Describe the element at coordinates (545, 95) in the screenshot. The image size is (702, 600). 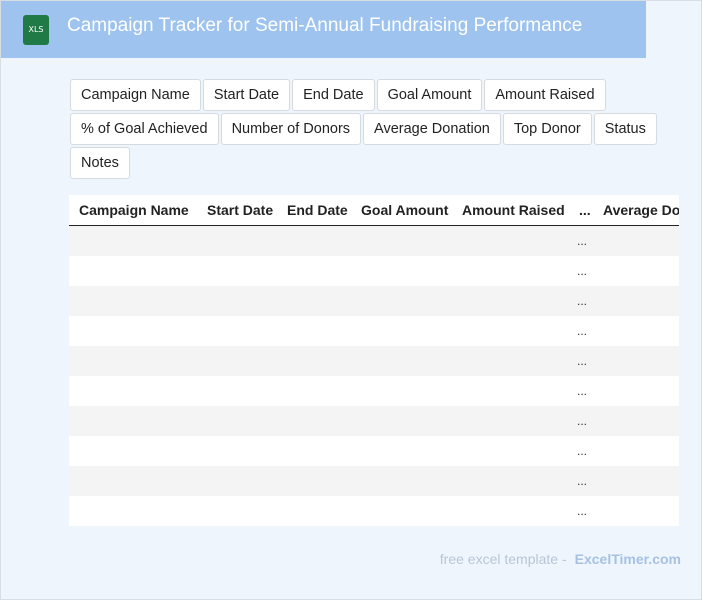
I see `tag: Amount Raised` at that location.